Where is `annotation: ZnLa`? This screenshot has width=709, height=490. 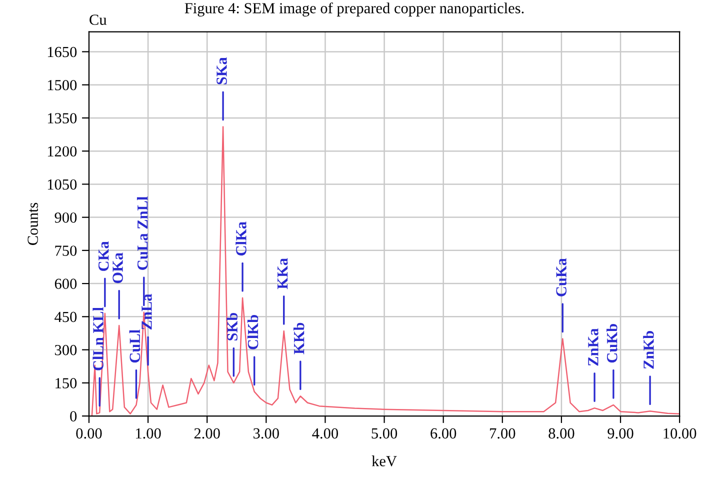
annotation: ZnLa is located at coordinates (147, 312).